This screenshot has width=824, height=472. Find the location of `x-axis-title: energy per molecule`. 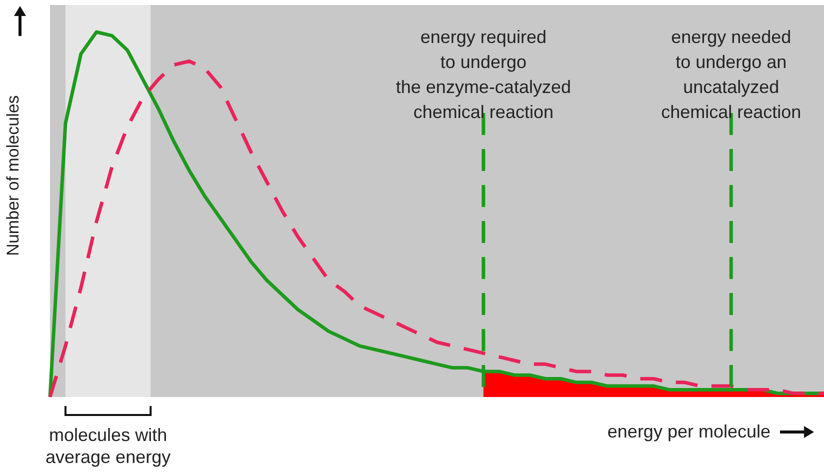

x-axis-title: energy per molecule is located at coordinates (688, 432).